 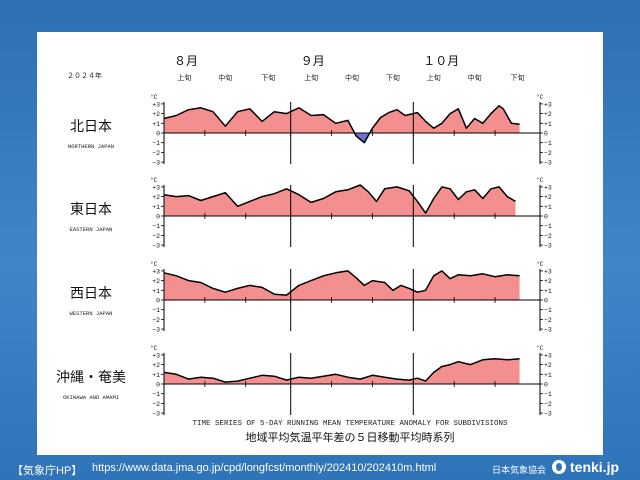 I want to click on region-name-en: NORTHERN JAPAN, so click(x=91, y=146).